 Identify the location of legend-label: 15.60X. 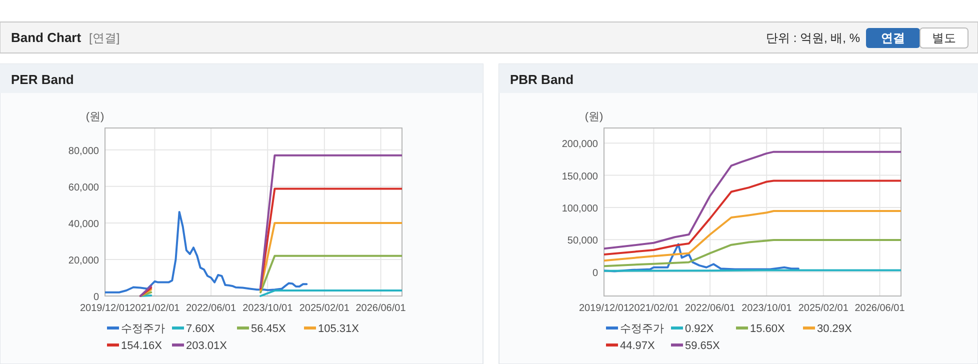
(768, 329).